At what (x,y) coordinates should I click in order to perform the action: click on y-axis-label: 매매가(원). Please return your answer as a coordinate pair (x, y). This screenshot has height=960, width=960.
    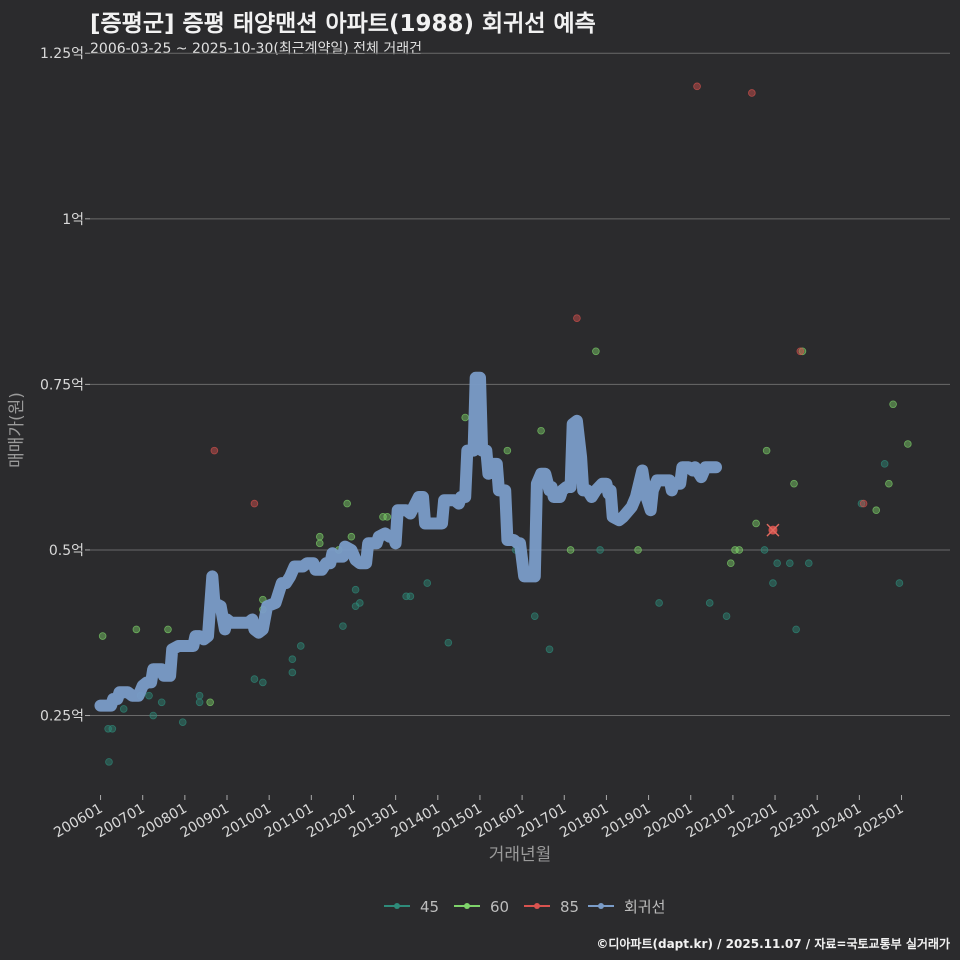
    Looking at the image, I should click on (17, 430).